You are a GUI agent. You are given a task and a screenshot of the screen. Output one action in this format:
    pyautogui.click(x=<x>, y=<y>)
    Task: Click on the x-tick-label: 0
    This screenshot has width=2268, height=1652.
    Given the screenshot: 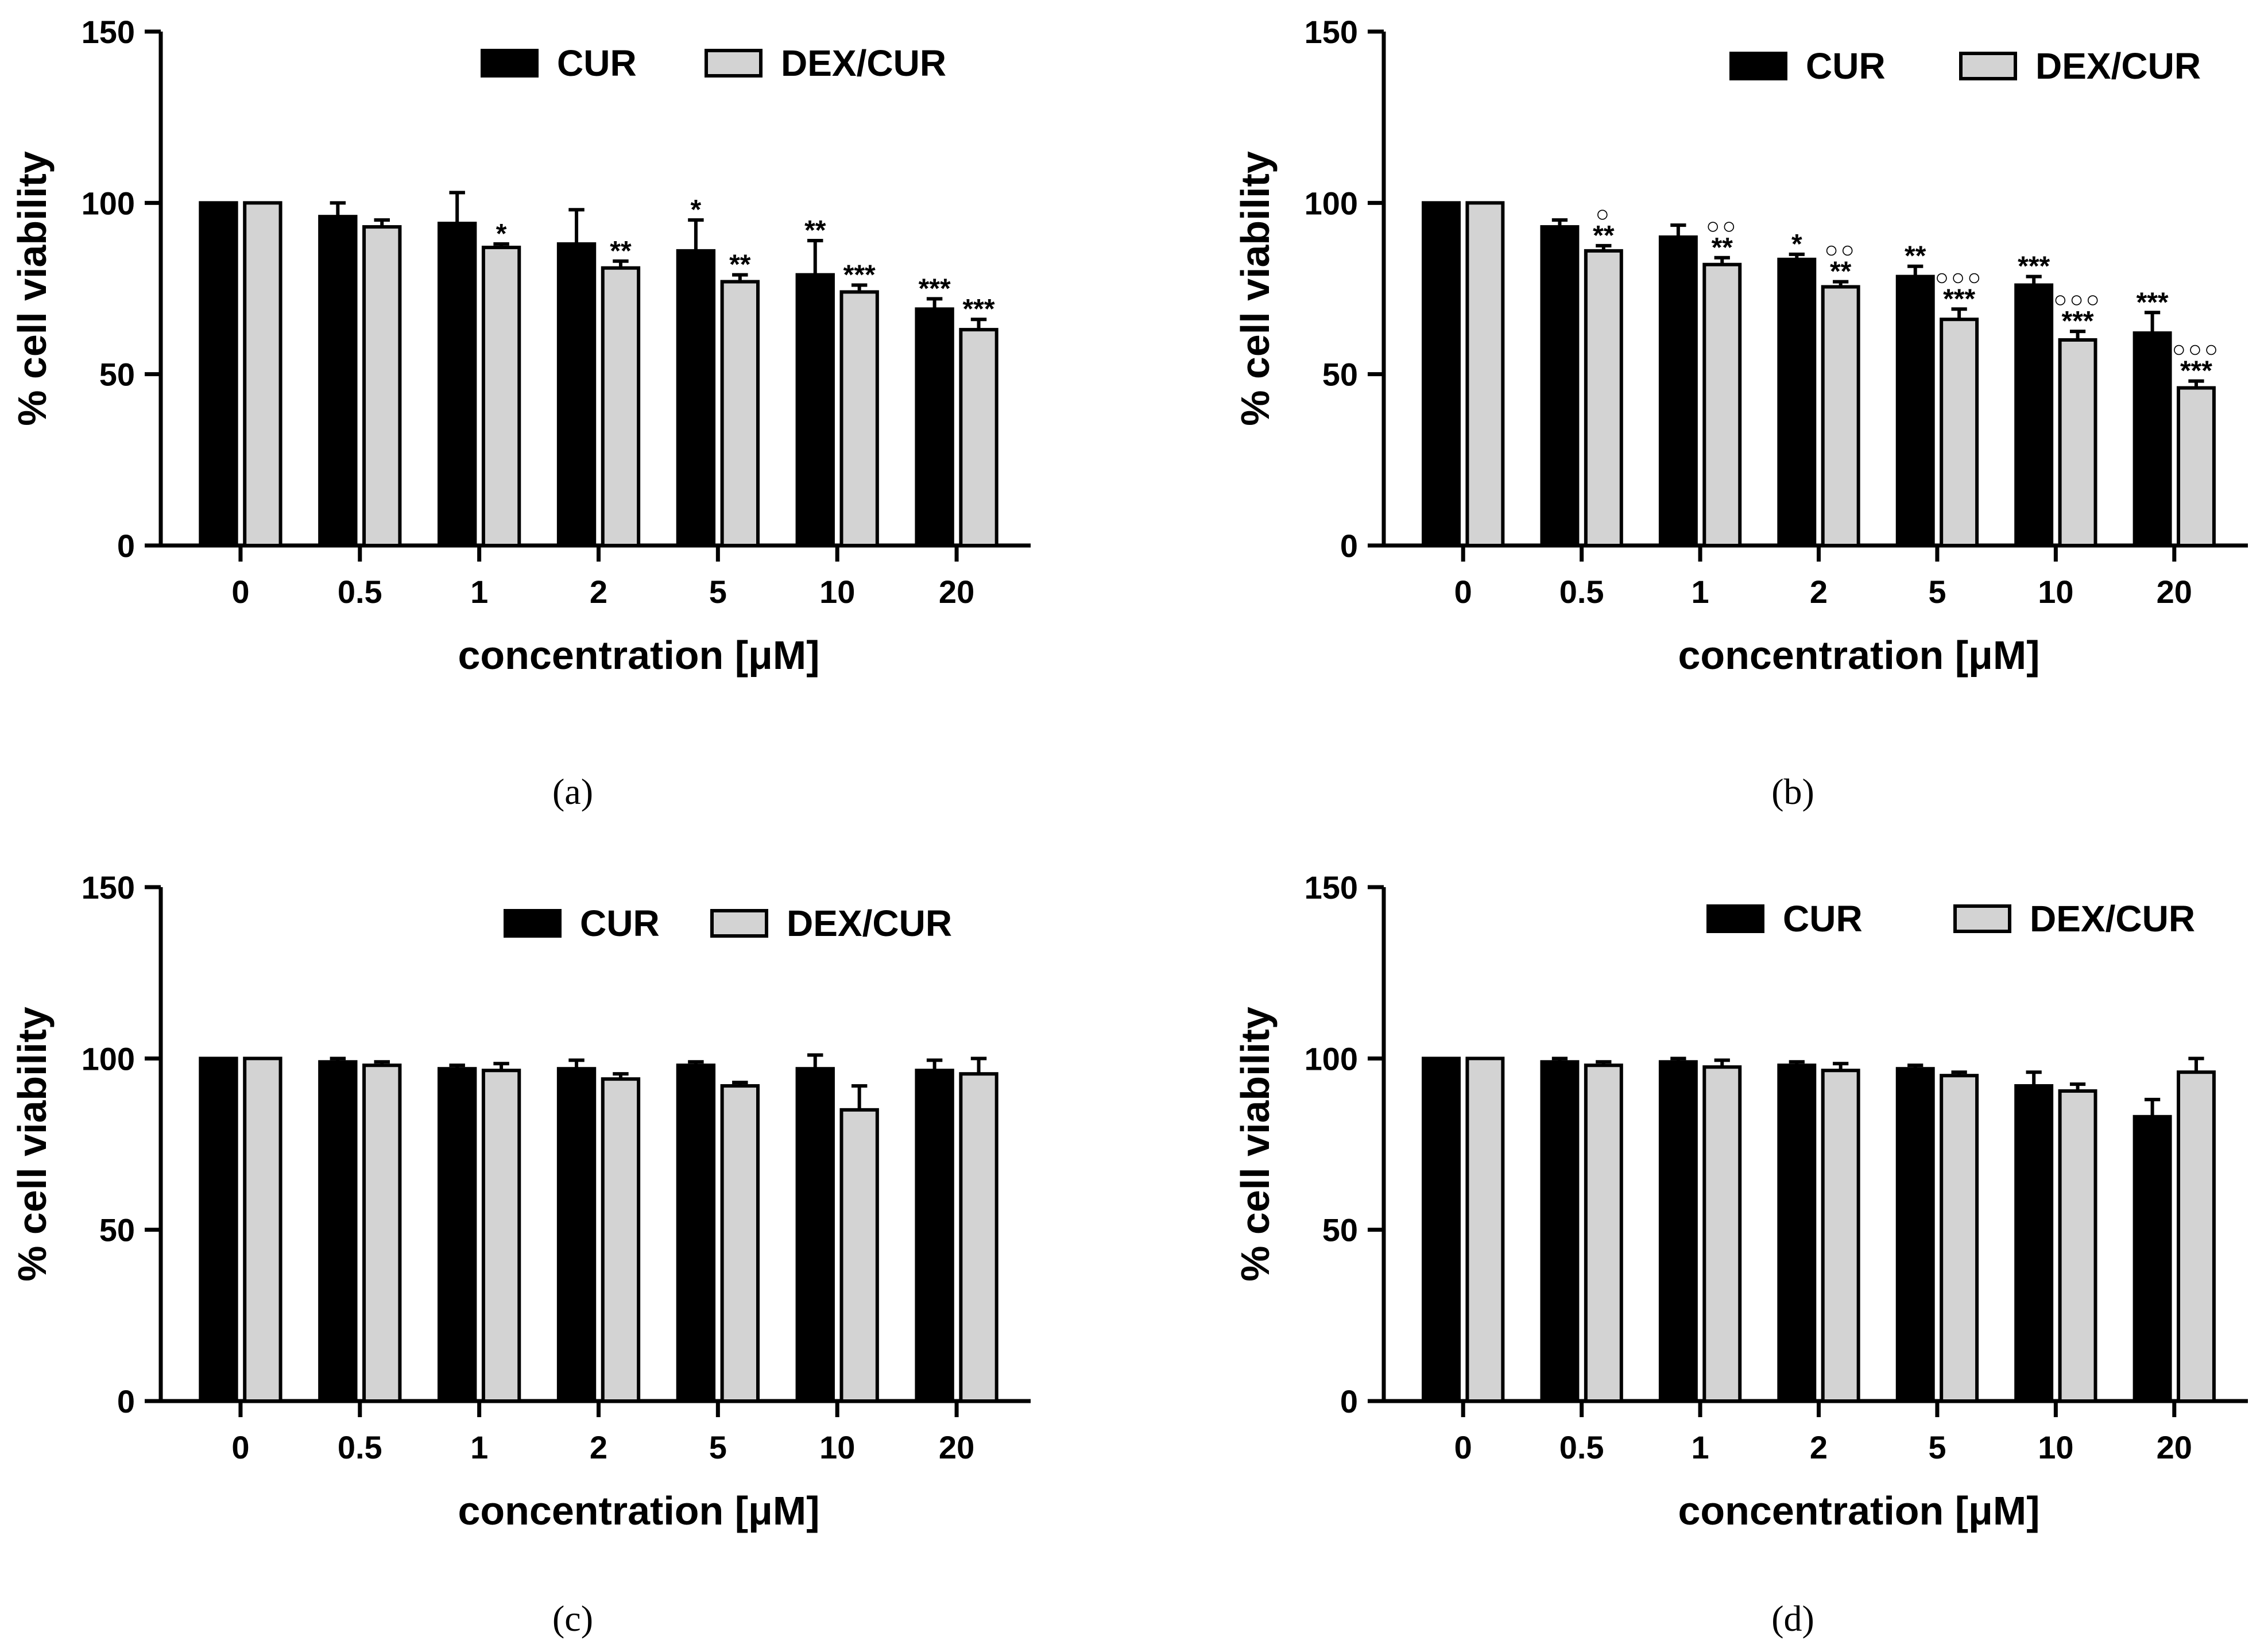 What is the action you would take?
    pyautogui.click(x=240, y=592)
    